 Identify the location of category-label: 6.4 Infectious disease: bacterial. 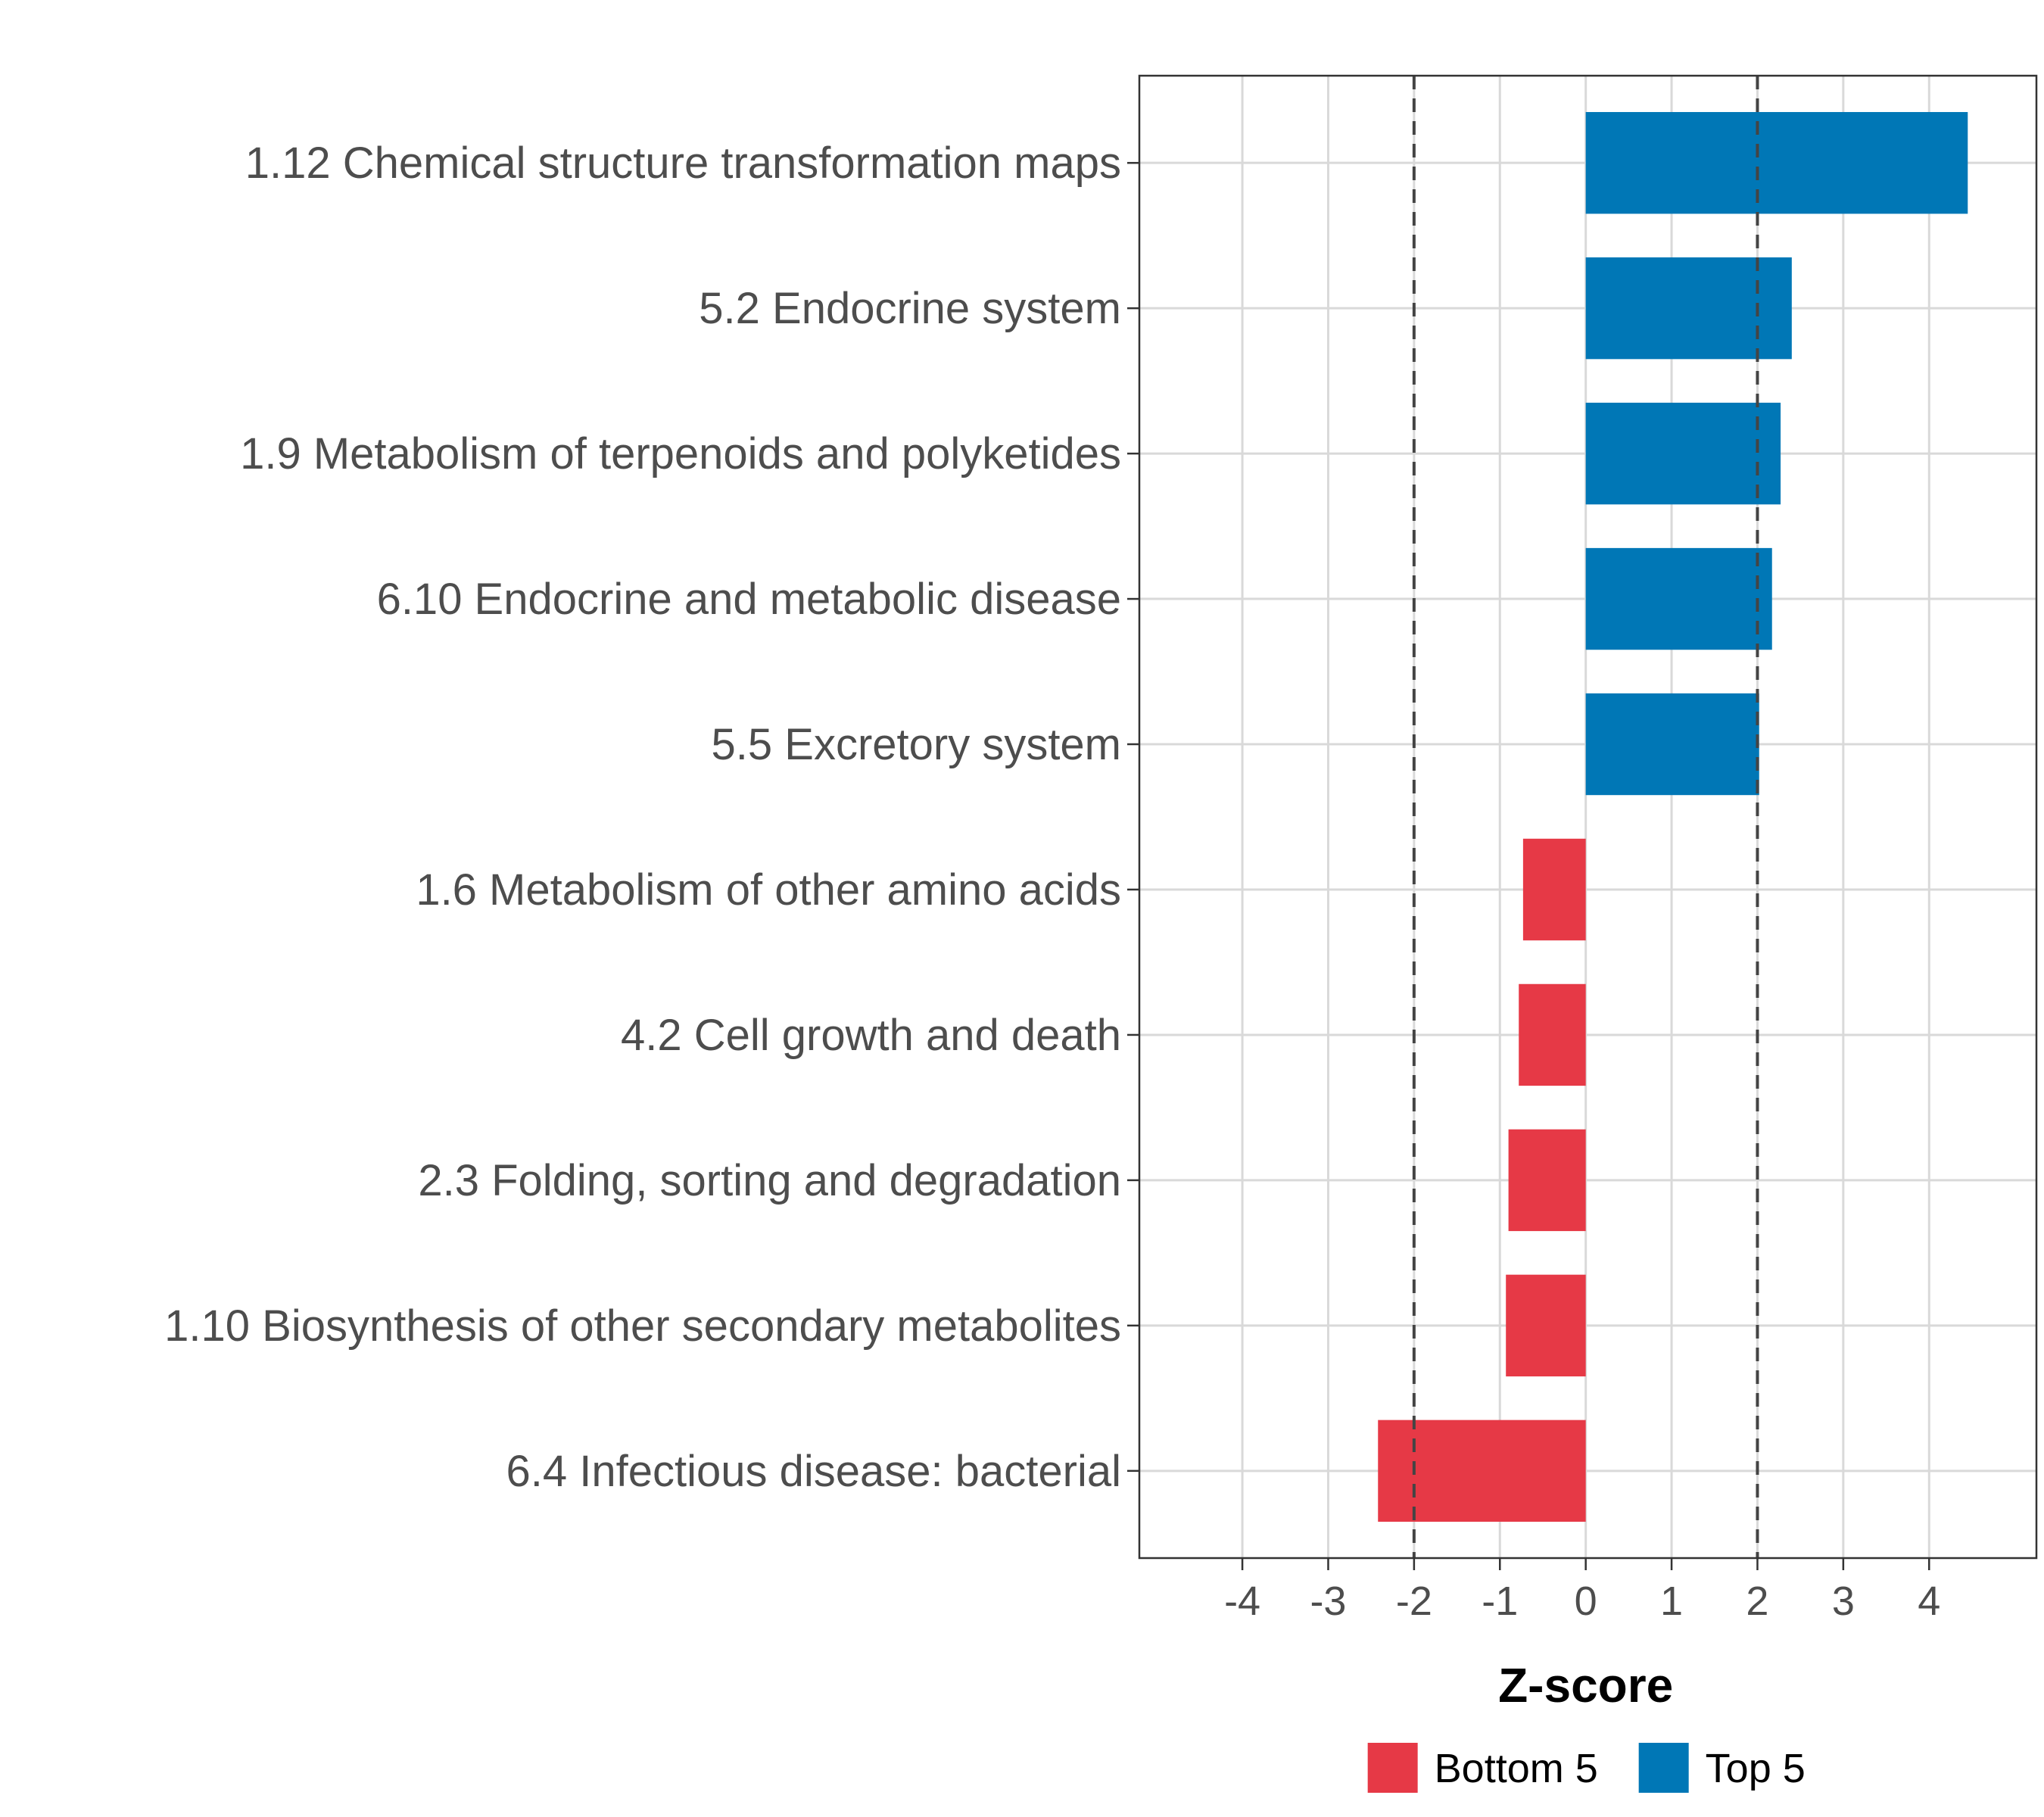
(813, 1471).